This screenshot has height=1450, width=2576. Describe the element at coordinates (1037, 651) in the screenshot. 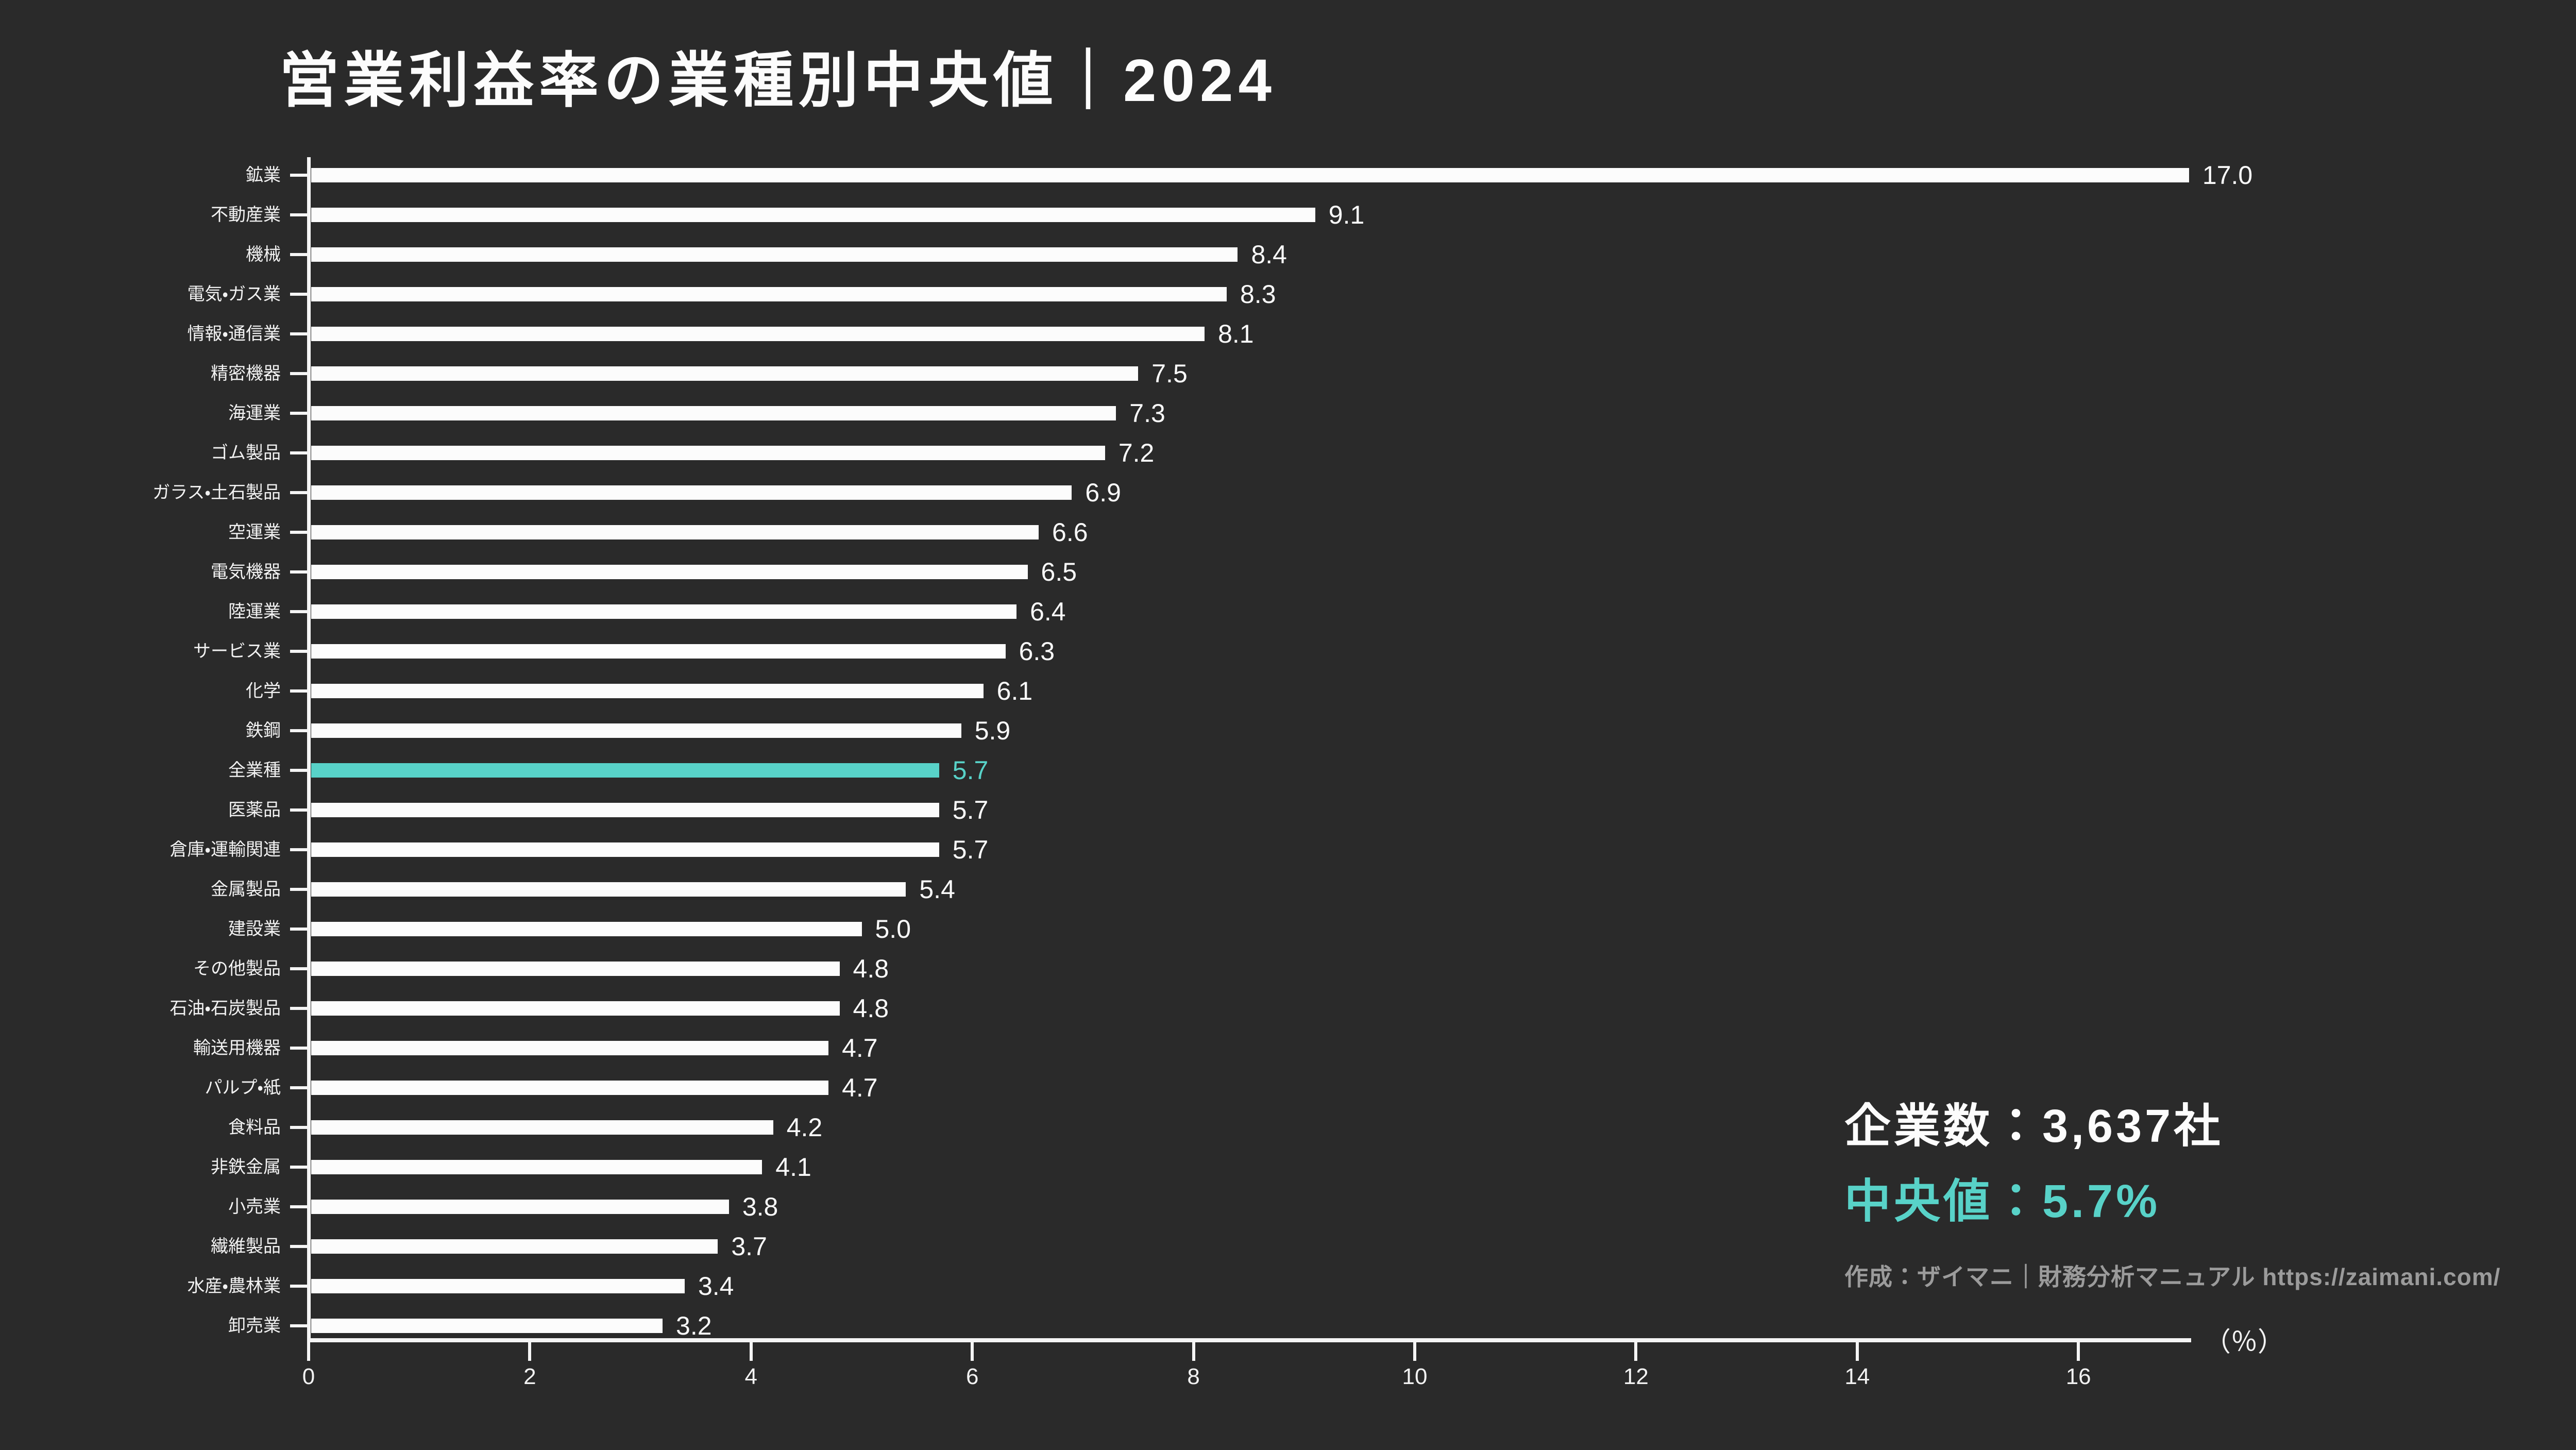

I see `value-label: 6.3` at that location.